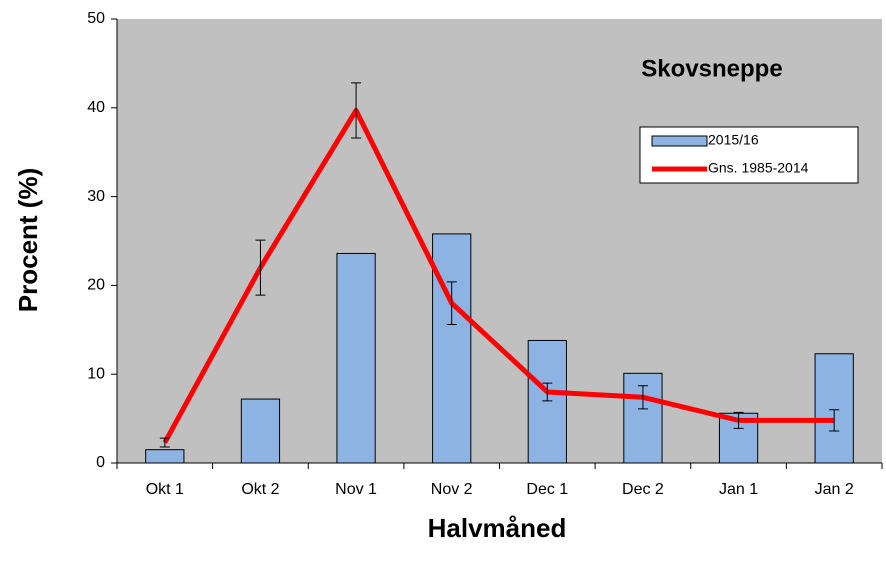  Describe the element at coordinates (260, 489) in the screenshot. I see `x-tick-label: Okt 2` at that location.